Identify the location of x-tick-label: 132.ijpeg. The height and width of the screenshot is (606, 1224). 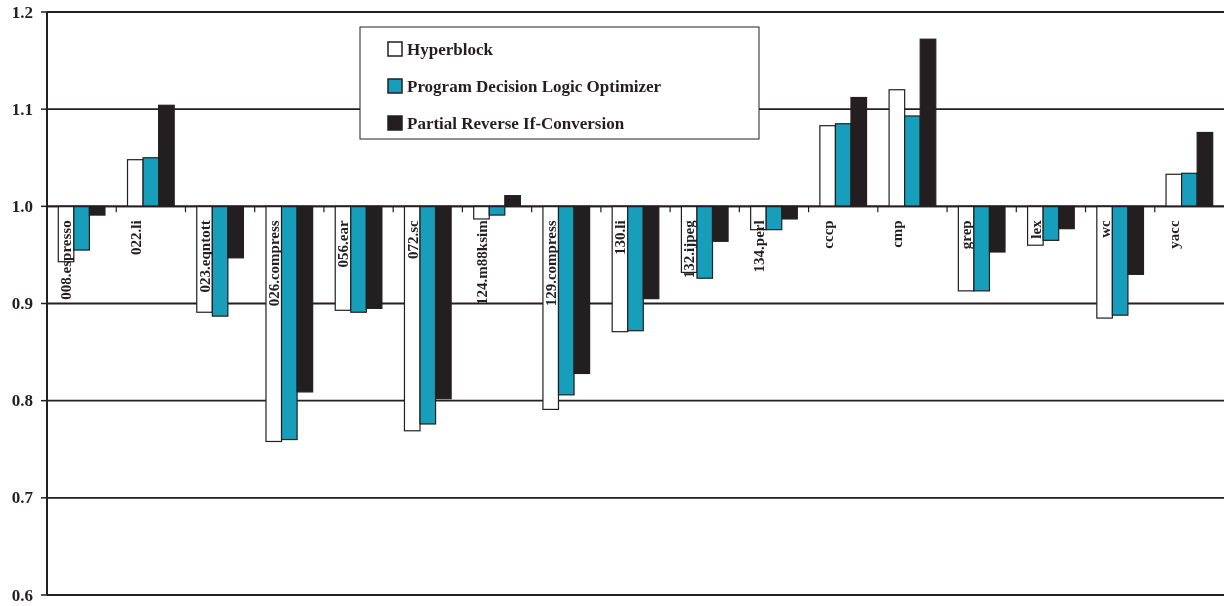
(689, 249).